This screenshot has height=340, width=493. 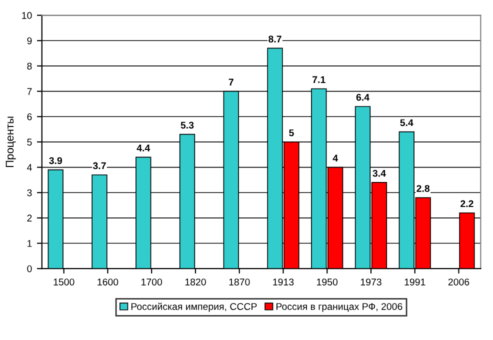 What do you see at coordinates (29, 167) in the screenshot?
I see `y-tick-label: 4` at bounding box center [29, 167].